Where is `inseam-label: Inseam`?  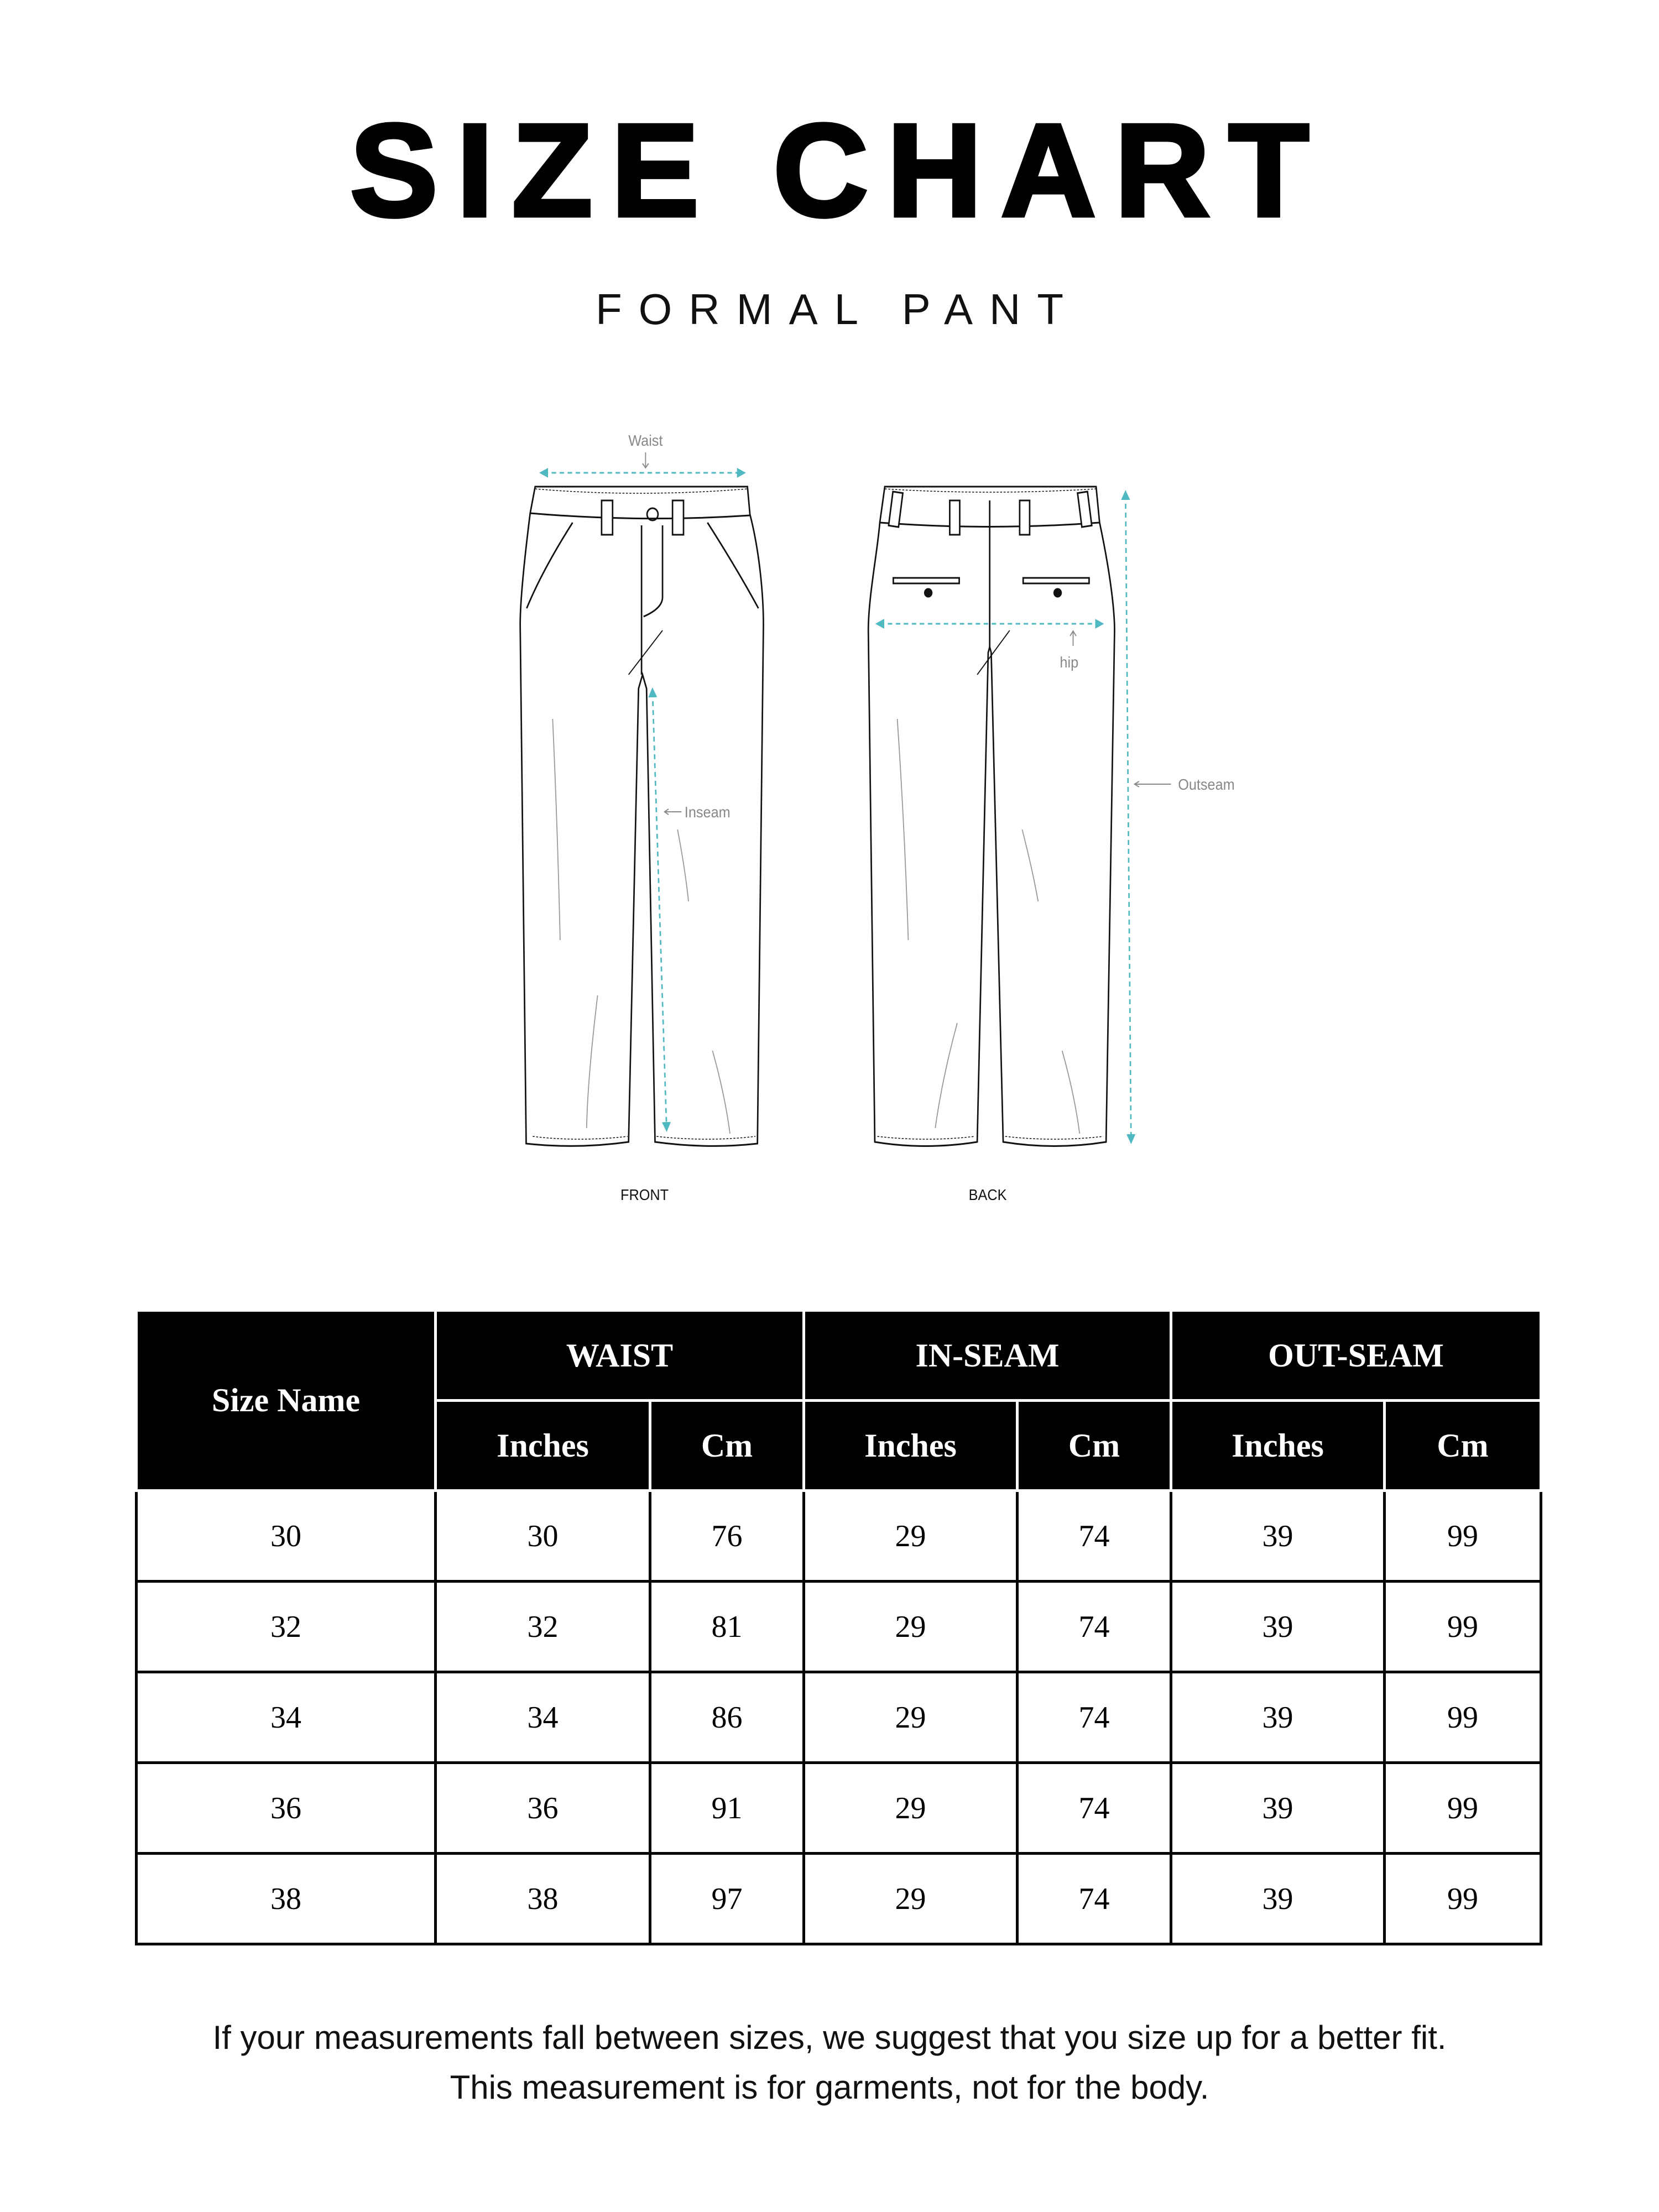 inseam-label: Inseam is located at coordinates (708, 813).